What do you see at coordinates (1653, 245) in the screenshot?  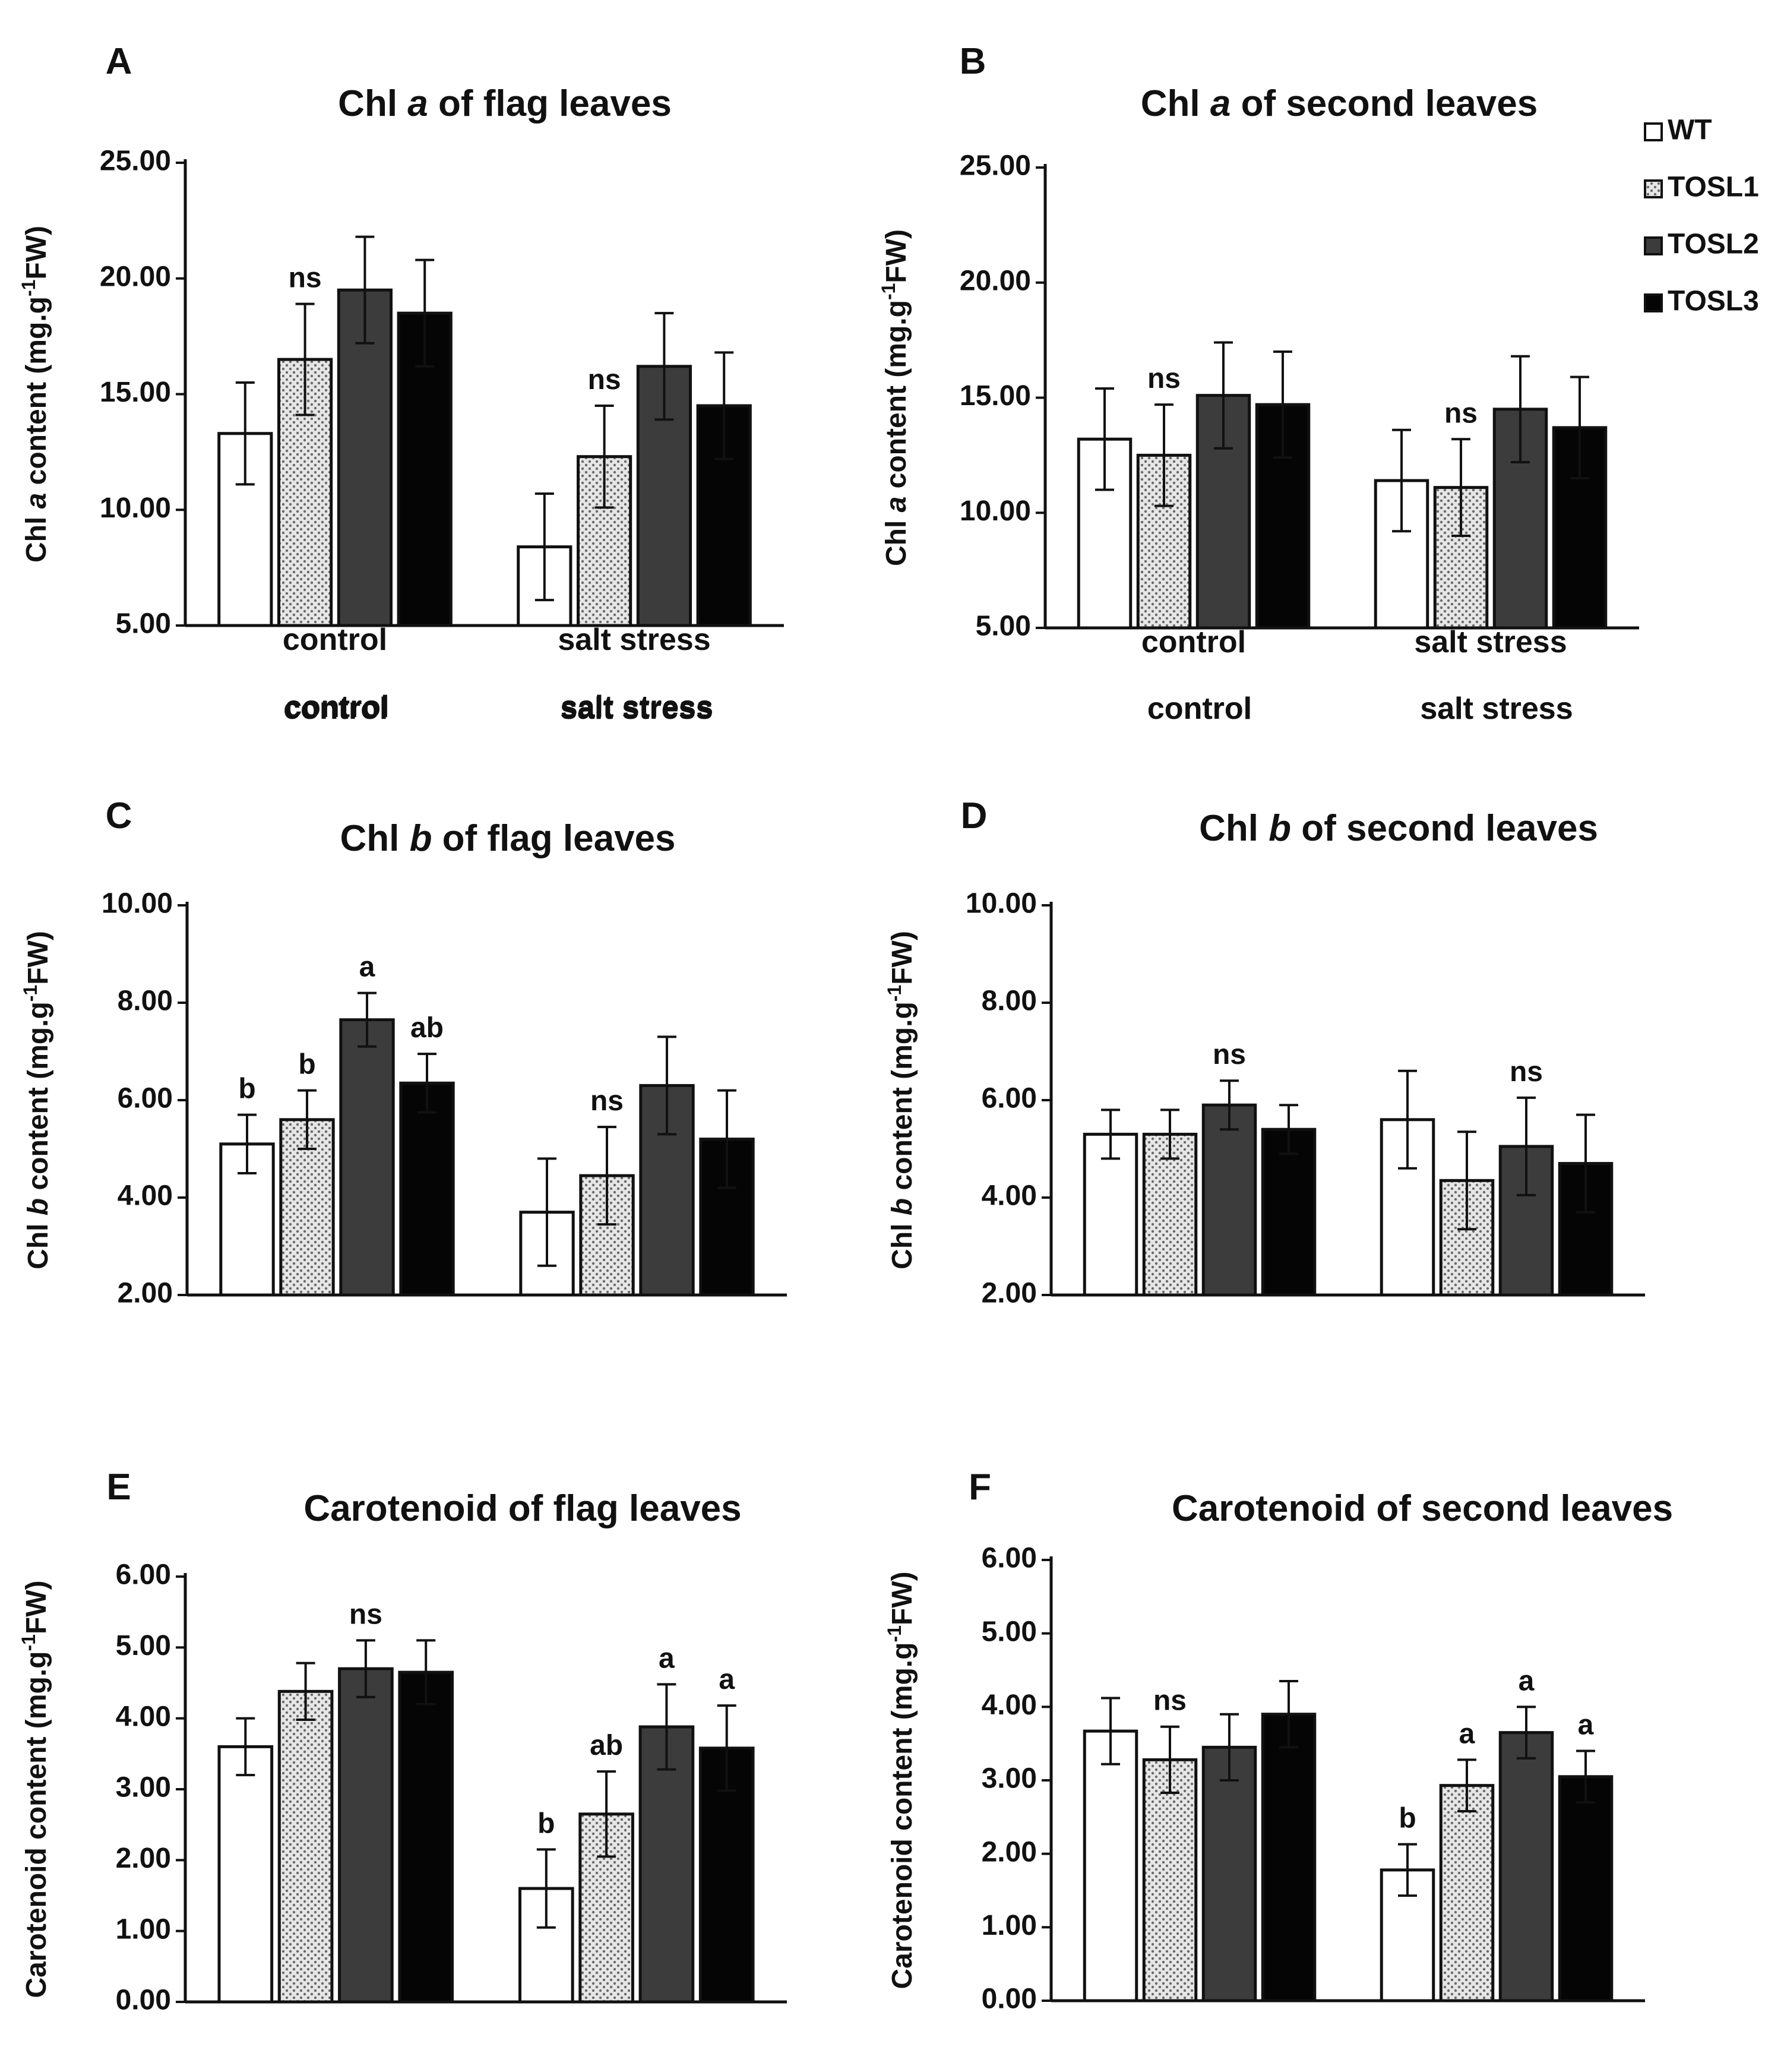 I see `legend-swatch-tosl2` at bounding box center [1653, 245].